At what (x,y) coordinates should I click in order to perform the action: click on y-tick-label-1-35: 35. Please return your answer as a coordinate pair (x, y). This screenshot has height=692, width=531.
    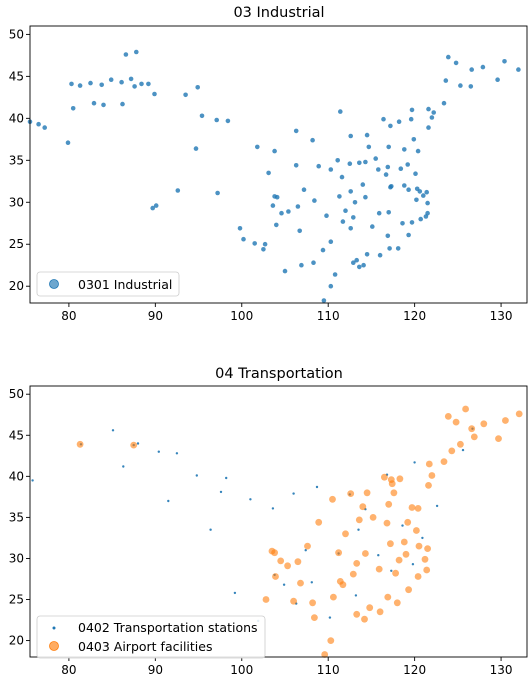
    Looking at the image, I should click on (16, 517).